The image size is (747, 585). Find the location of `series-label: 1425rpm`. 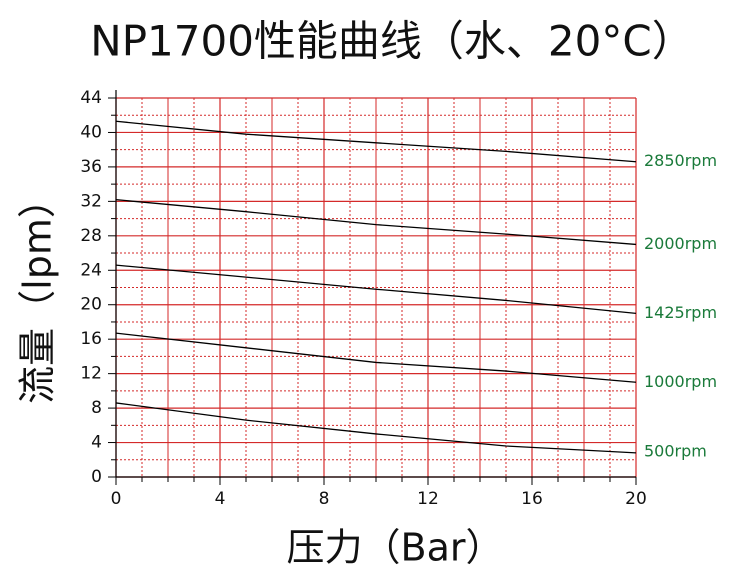

series-label: 1425rpm is located at coordinates (680, 312).